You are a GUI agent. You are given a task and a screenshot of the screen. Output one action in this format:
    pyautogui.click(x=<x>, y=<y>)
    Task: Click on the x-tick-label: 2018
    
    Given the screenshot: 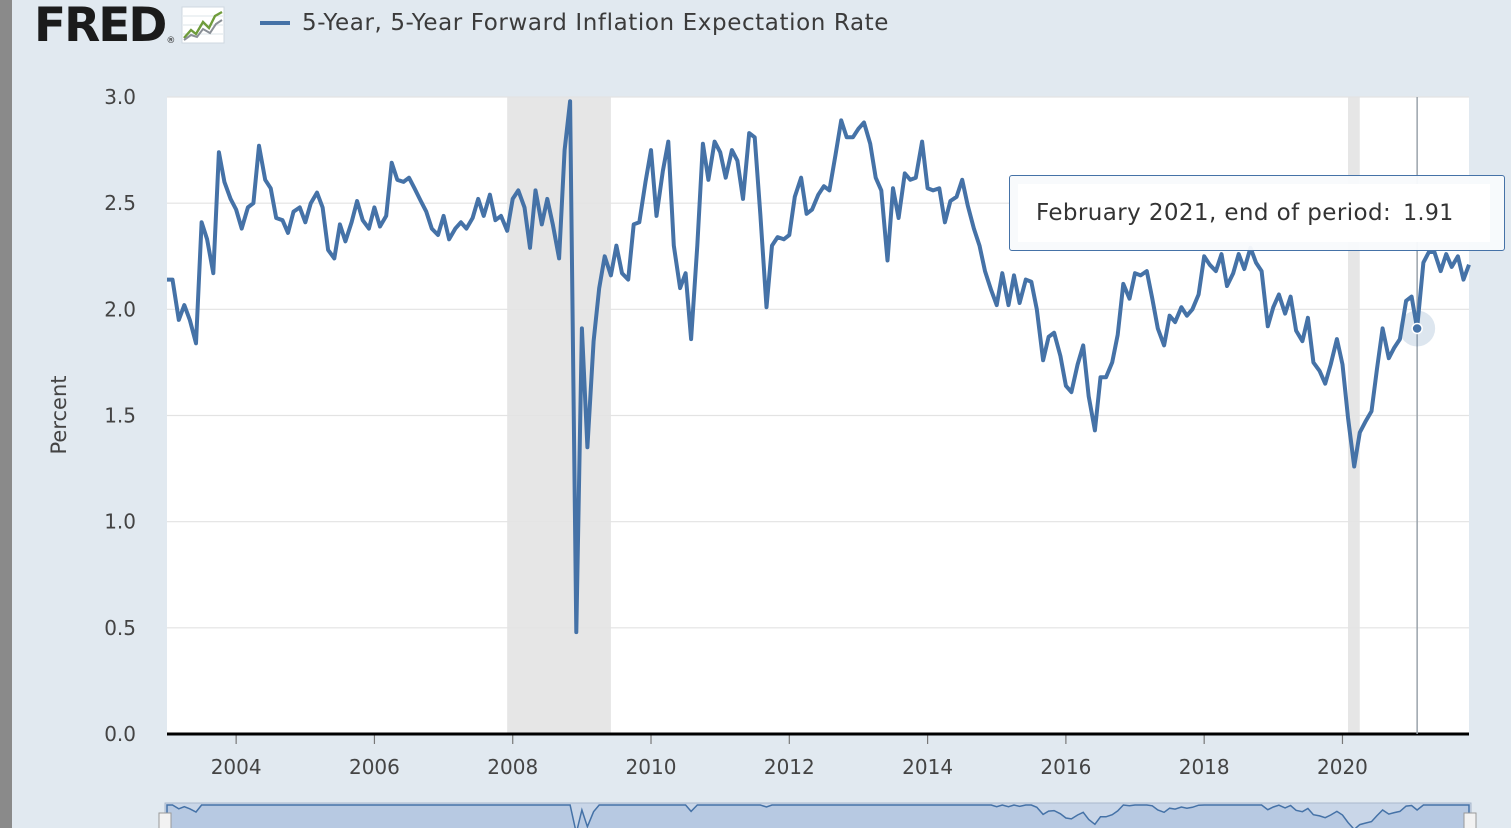 What is the action you would take?
    pyautogui.click(x=1204, y=767)
    